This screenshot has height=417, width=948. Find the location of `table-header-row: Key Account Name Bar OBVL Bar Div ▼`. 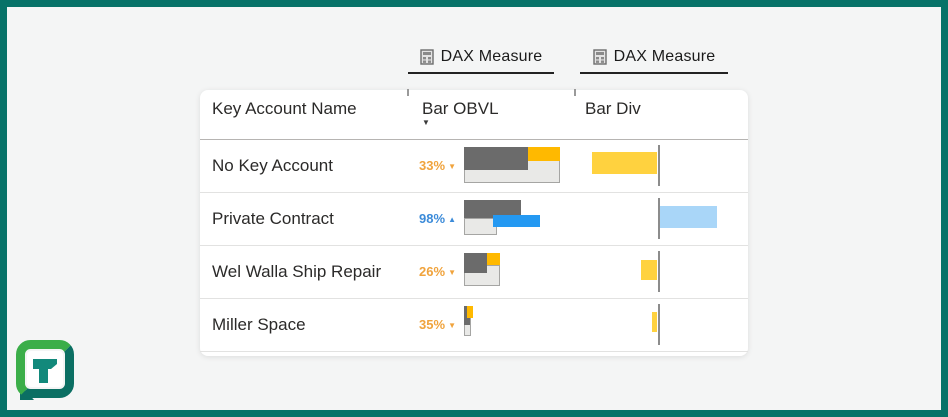

table-header-row: Key Account Name Bar OBVL Bar Div ▼ is located at coordinates (474, 115).